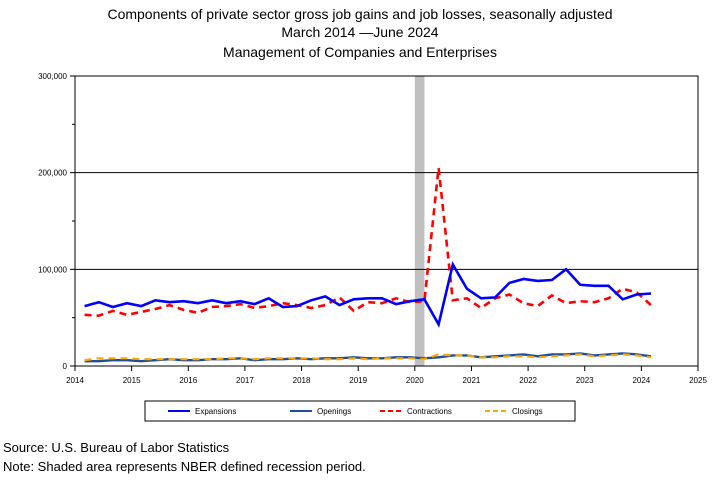  What do you see at coordinates (585, 380) in the screenshot?
I see `x-tick-label: 2023` at bounding box center [585, 380].